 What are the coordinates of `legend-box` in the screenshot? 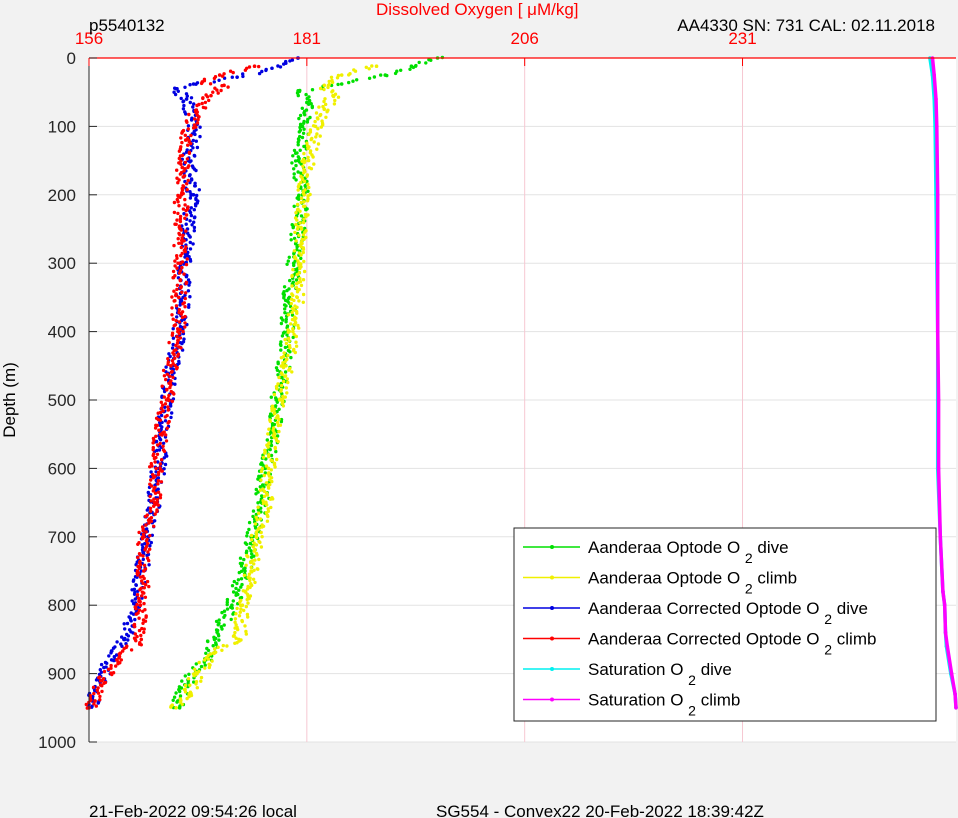 It's located at (725, 624).